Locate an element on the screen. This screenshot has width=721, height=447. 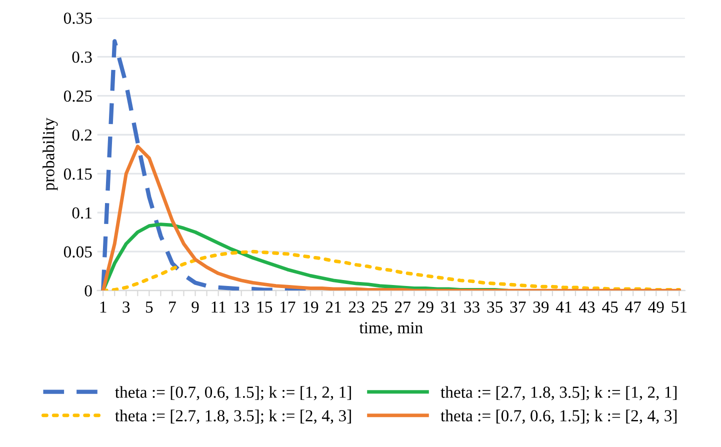
x-tick-label: 3 is located at coordinates (126, 307).